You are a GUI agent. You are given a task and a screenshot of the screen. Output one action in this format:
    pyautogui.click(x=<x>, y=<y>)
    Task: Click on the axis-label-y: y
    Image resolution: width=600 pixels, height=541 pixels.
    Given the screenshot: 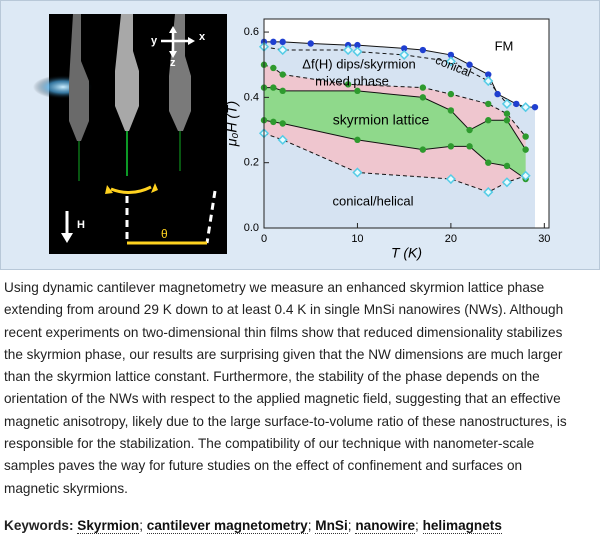 What is the action you would take?
    pyautogui.click(x=154, y=41)
    